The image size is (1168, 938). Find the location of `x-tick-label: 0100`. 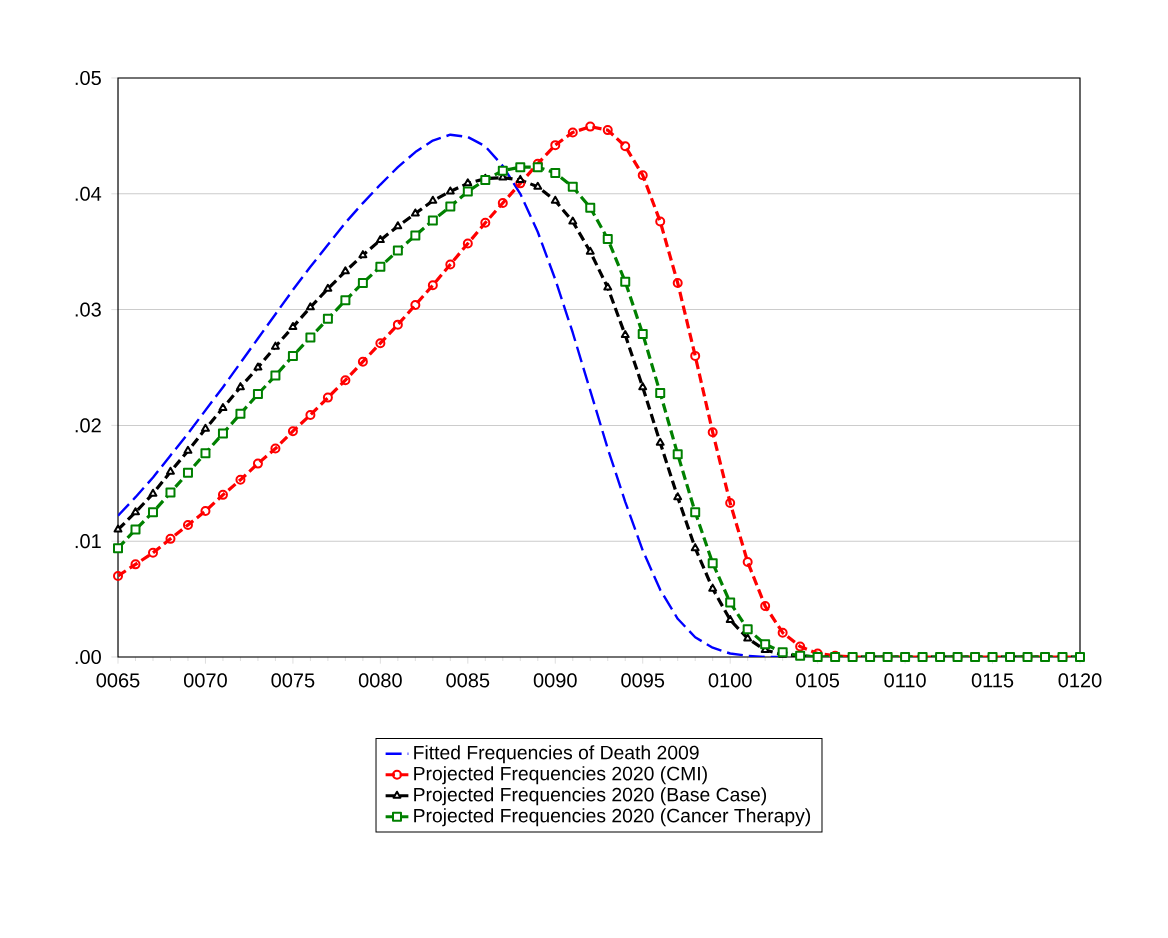

x-tick-label: 0100 is located at coordinates (730, 680).